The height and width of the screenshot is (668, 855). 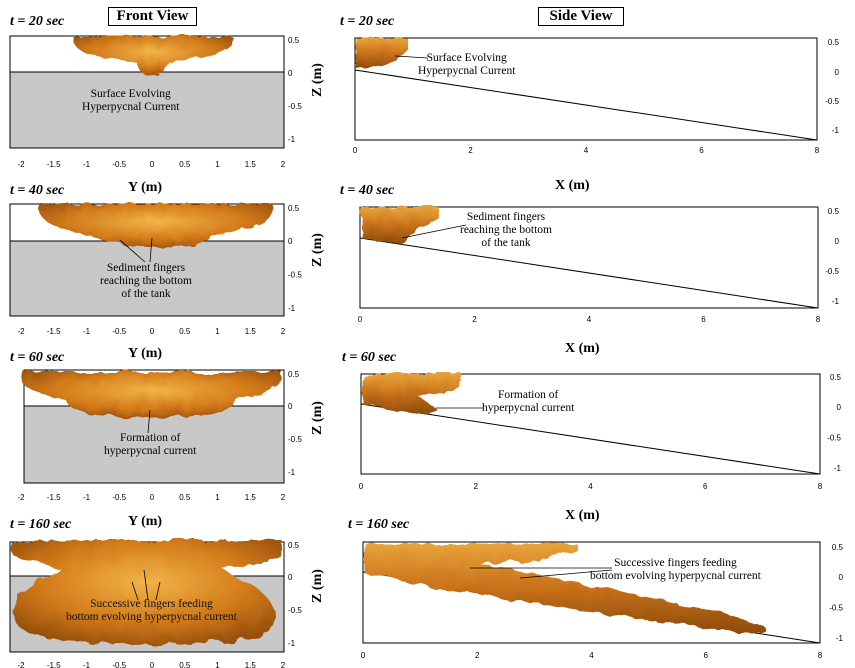 I want to click on time-label-front-t20: t = 20 sec, so click(x=37, y=21).